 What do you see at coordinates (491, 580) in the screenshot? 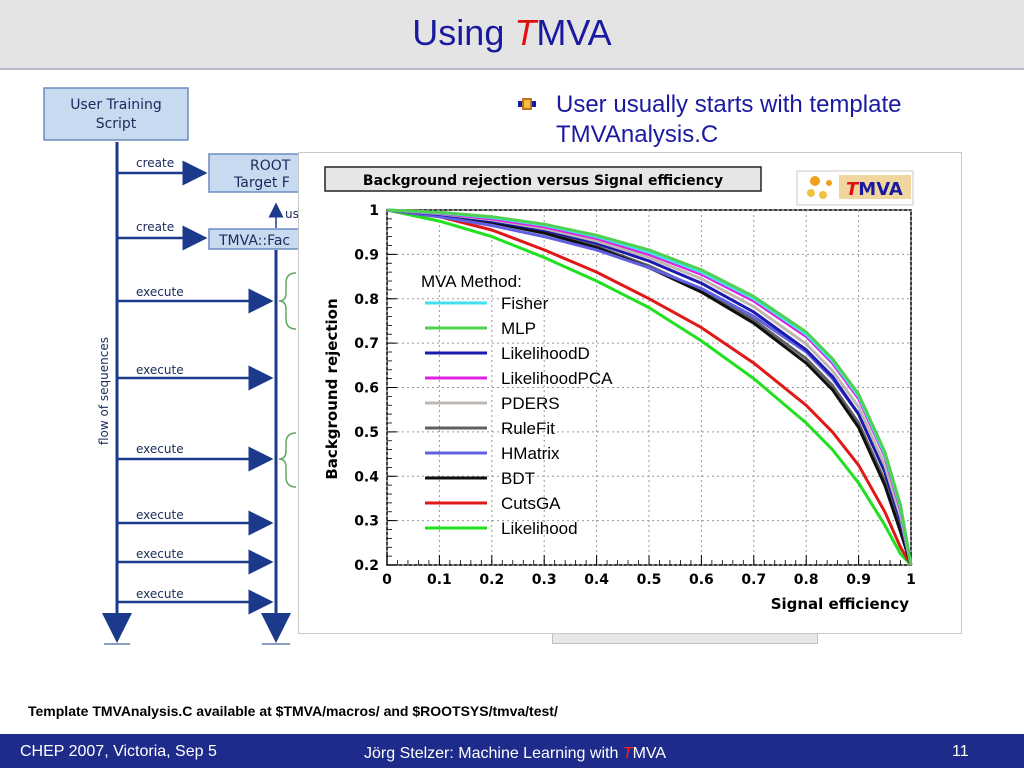
I see `x-tick-label-2: 0.2` at bounding box center [491, 580].